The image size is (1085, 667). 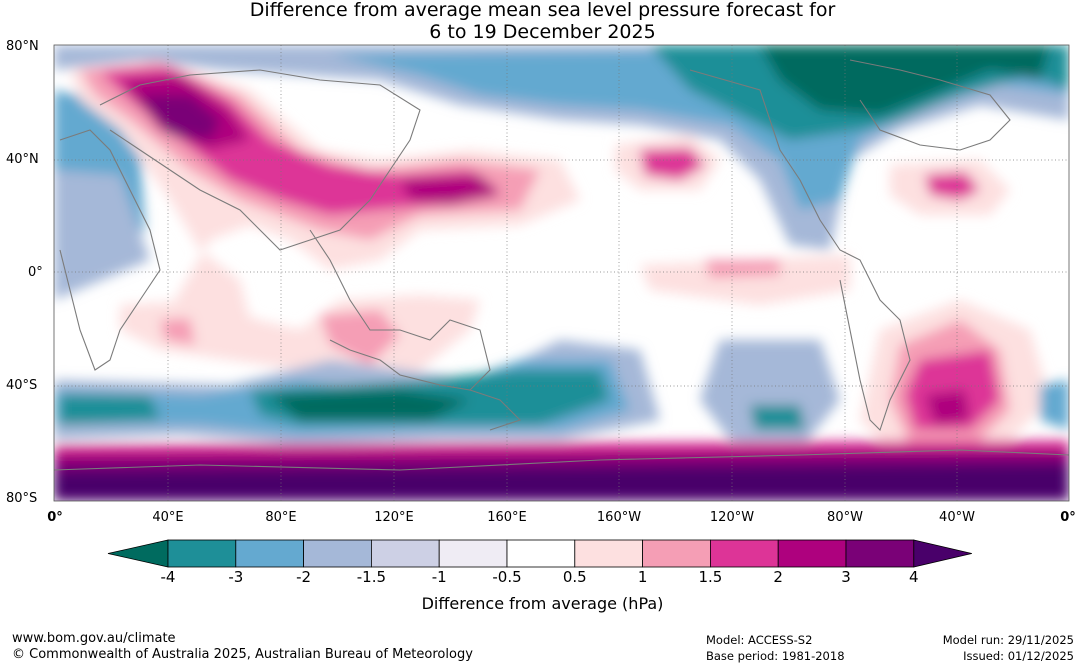 I want to click on lon-label-160e: 160°E, so click(x=507, y=517).